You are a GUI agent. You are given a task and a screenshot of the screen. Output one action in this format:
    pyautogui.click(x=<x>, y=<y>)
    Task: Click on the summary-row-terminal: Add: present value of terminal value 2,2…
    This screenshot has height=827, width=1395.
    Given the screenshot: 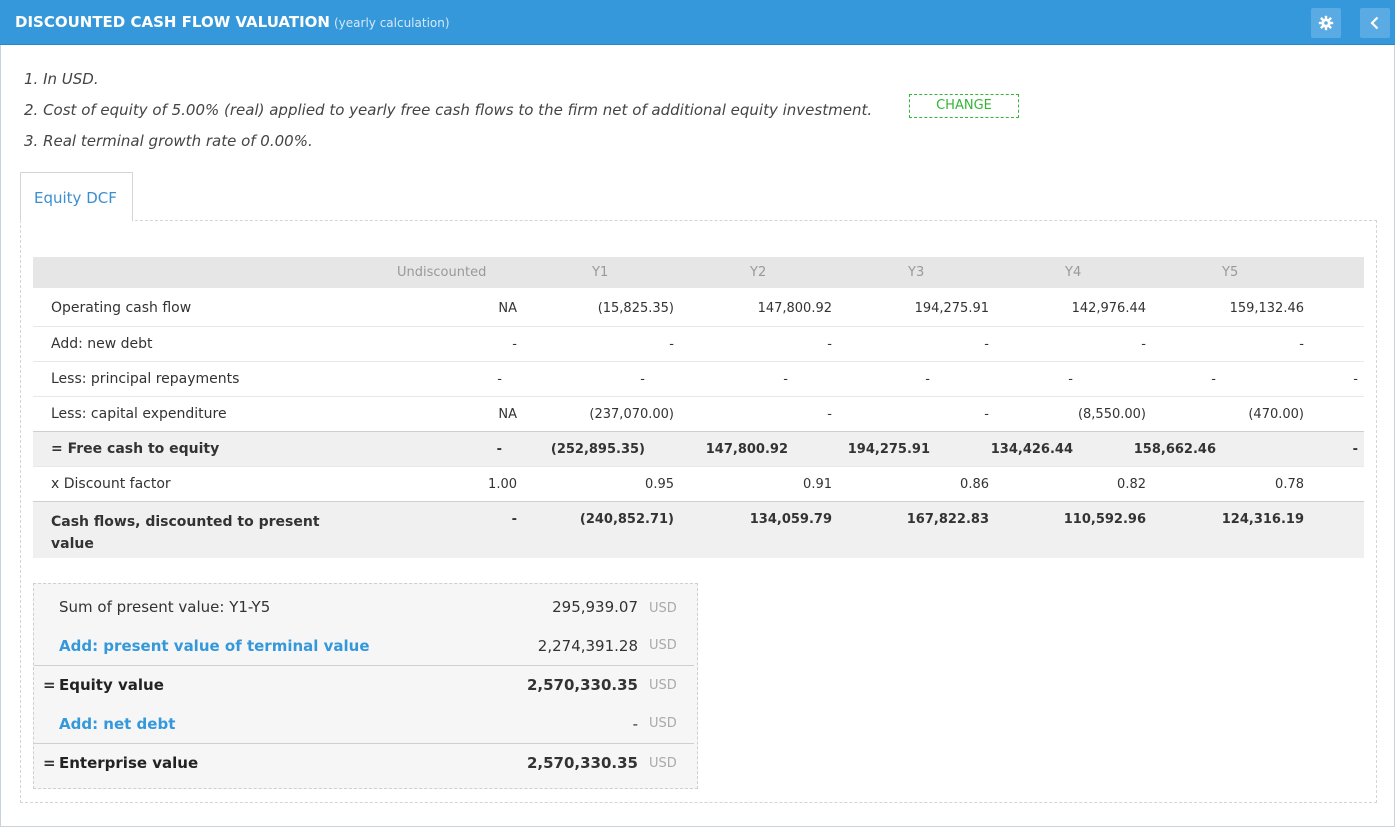 What is the action you would take?
    pyautogui.click(x=364, y=651)
    